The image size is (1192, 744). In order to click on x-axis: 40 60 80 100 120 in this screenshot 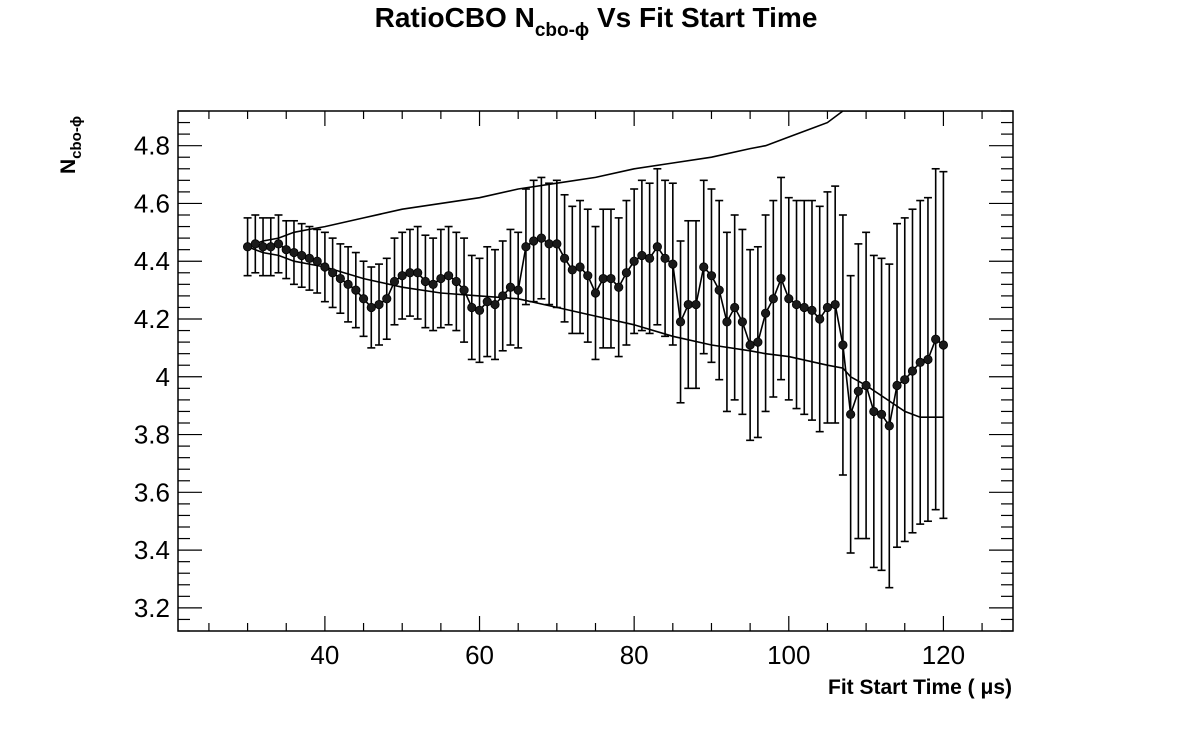, I will do `click(637, 655)`.